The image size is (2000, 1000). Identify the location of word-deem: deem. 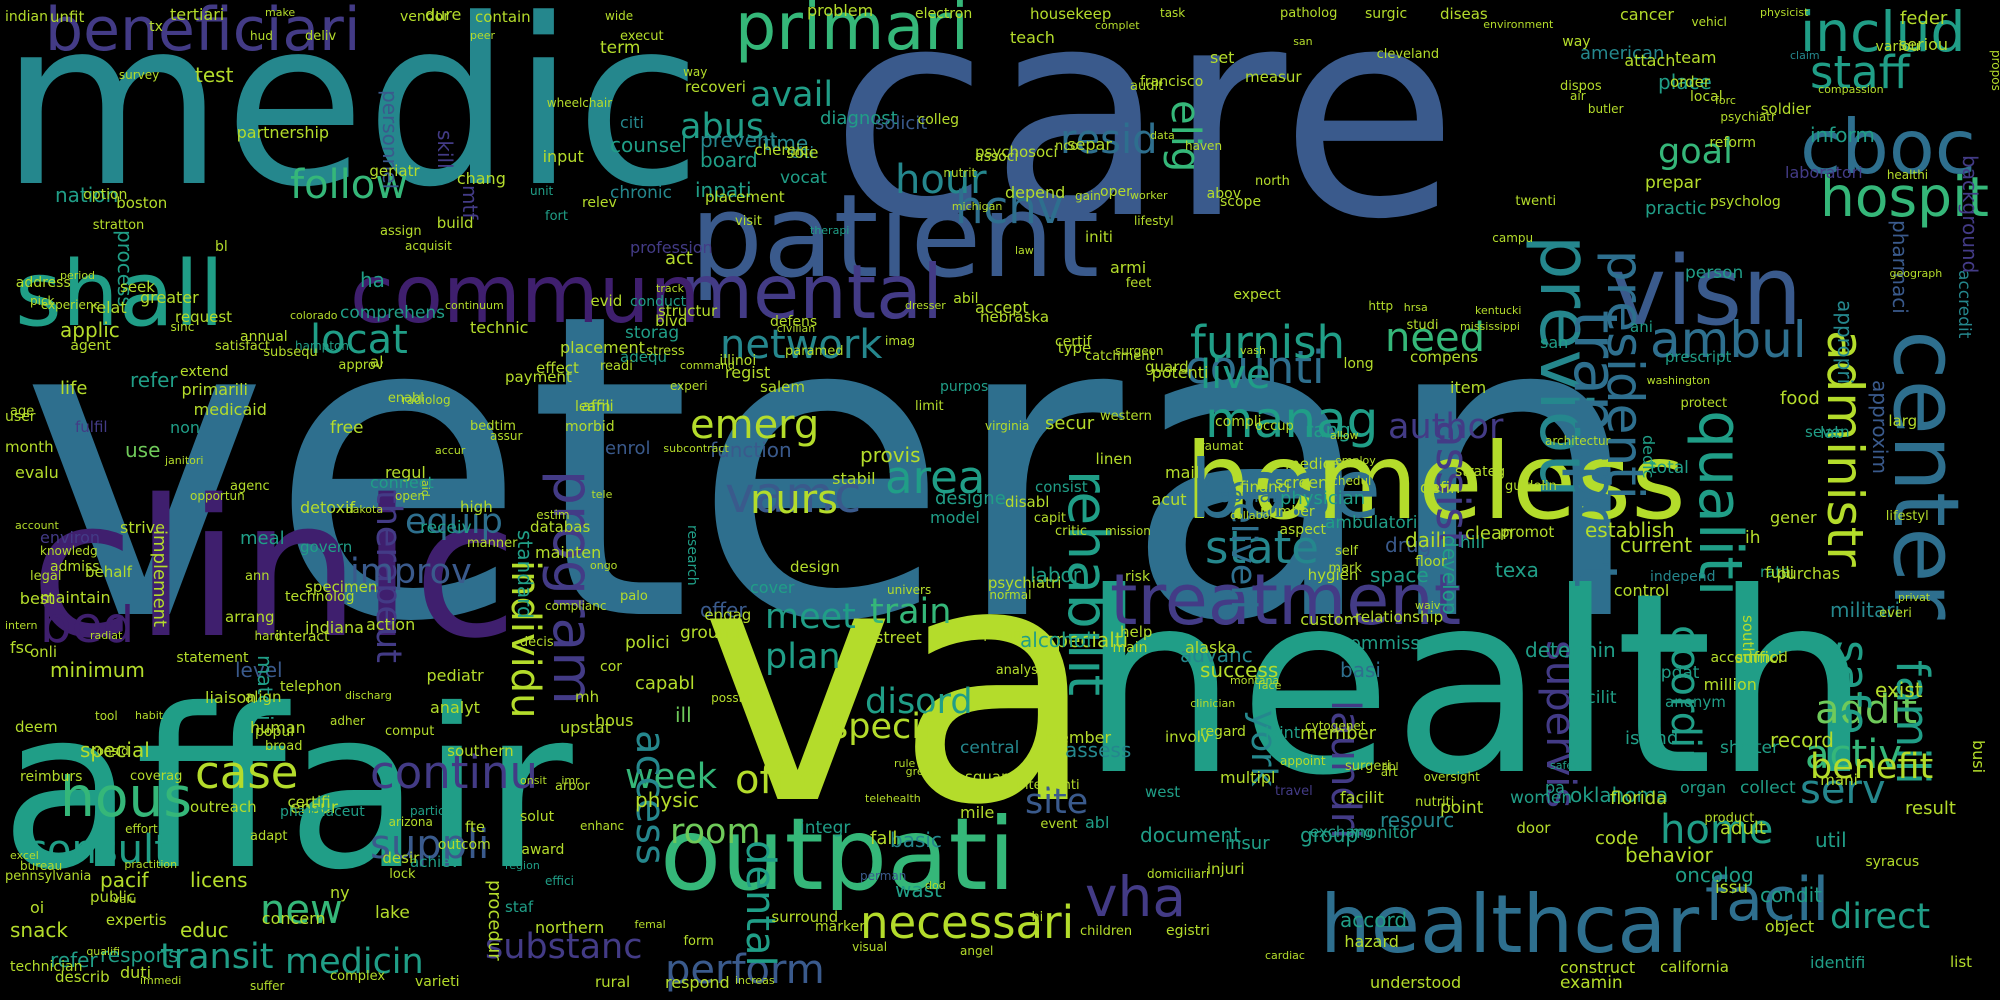
(36, 727).